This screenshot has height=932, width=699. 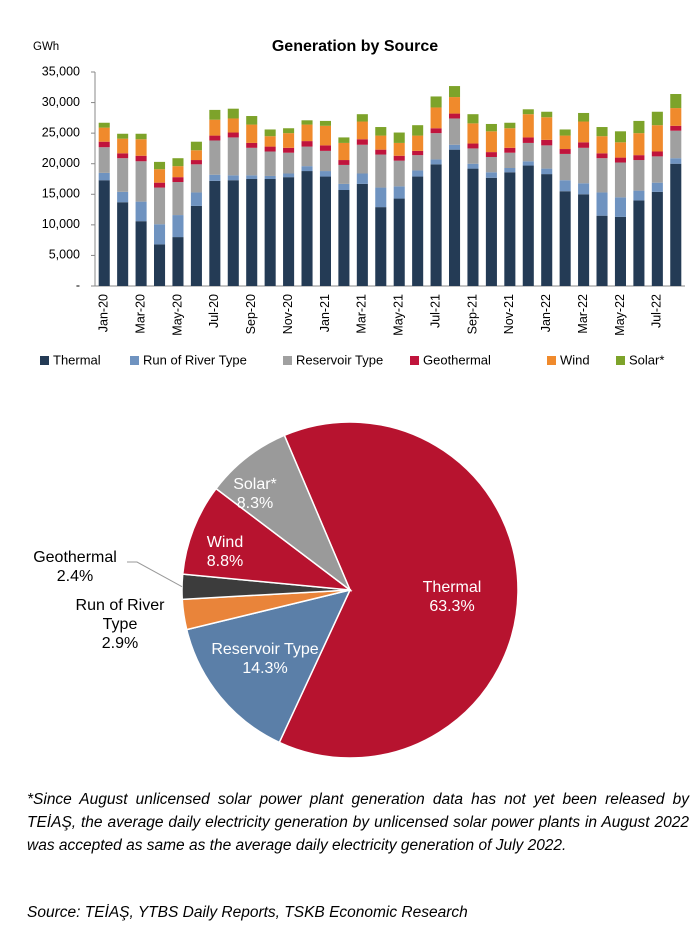 What do you see at coordinates (339, 359) in the screenshot?
I see `legend-label: Reservoir Type` at bounding box center [339, 359].